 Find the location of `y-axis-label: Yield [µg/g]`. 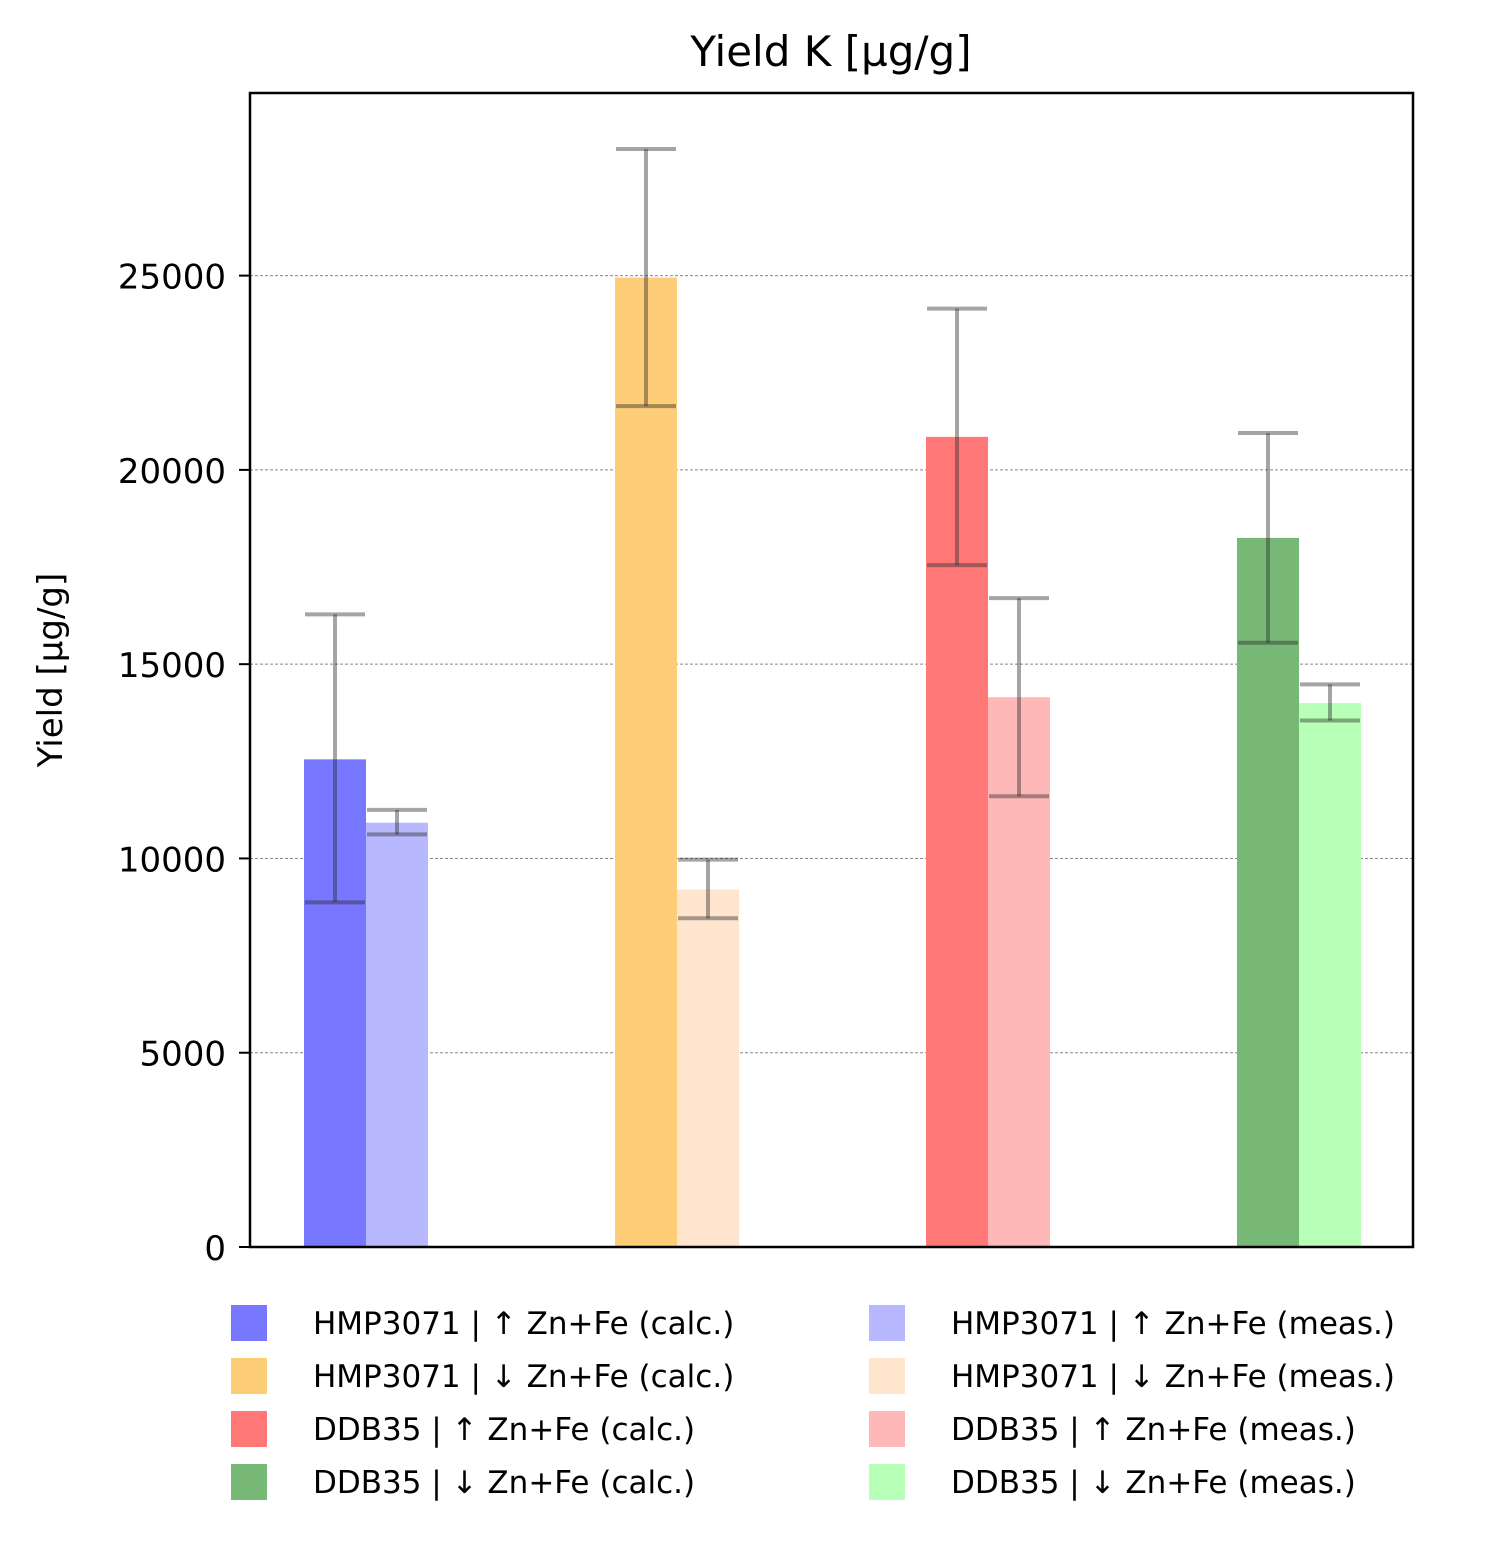

y-axis-label: Yield [µg/g] is located at coordinates (51, 671).